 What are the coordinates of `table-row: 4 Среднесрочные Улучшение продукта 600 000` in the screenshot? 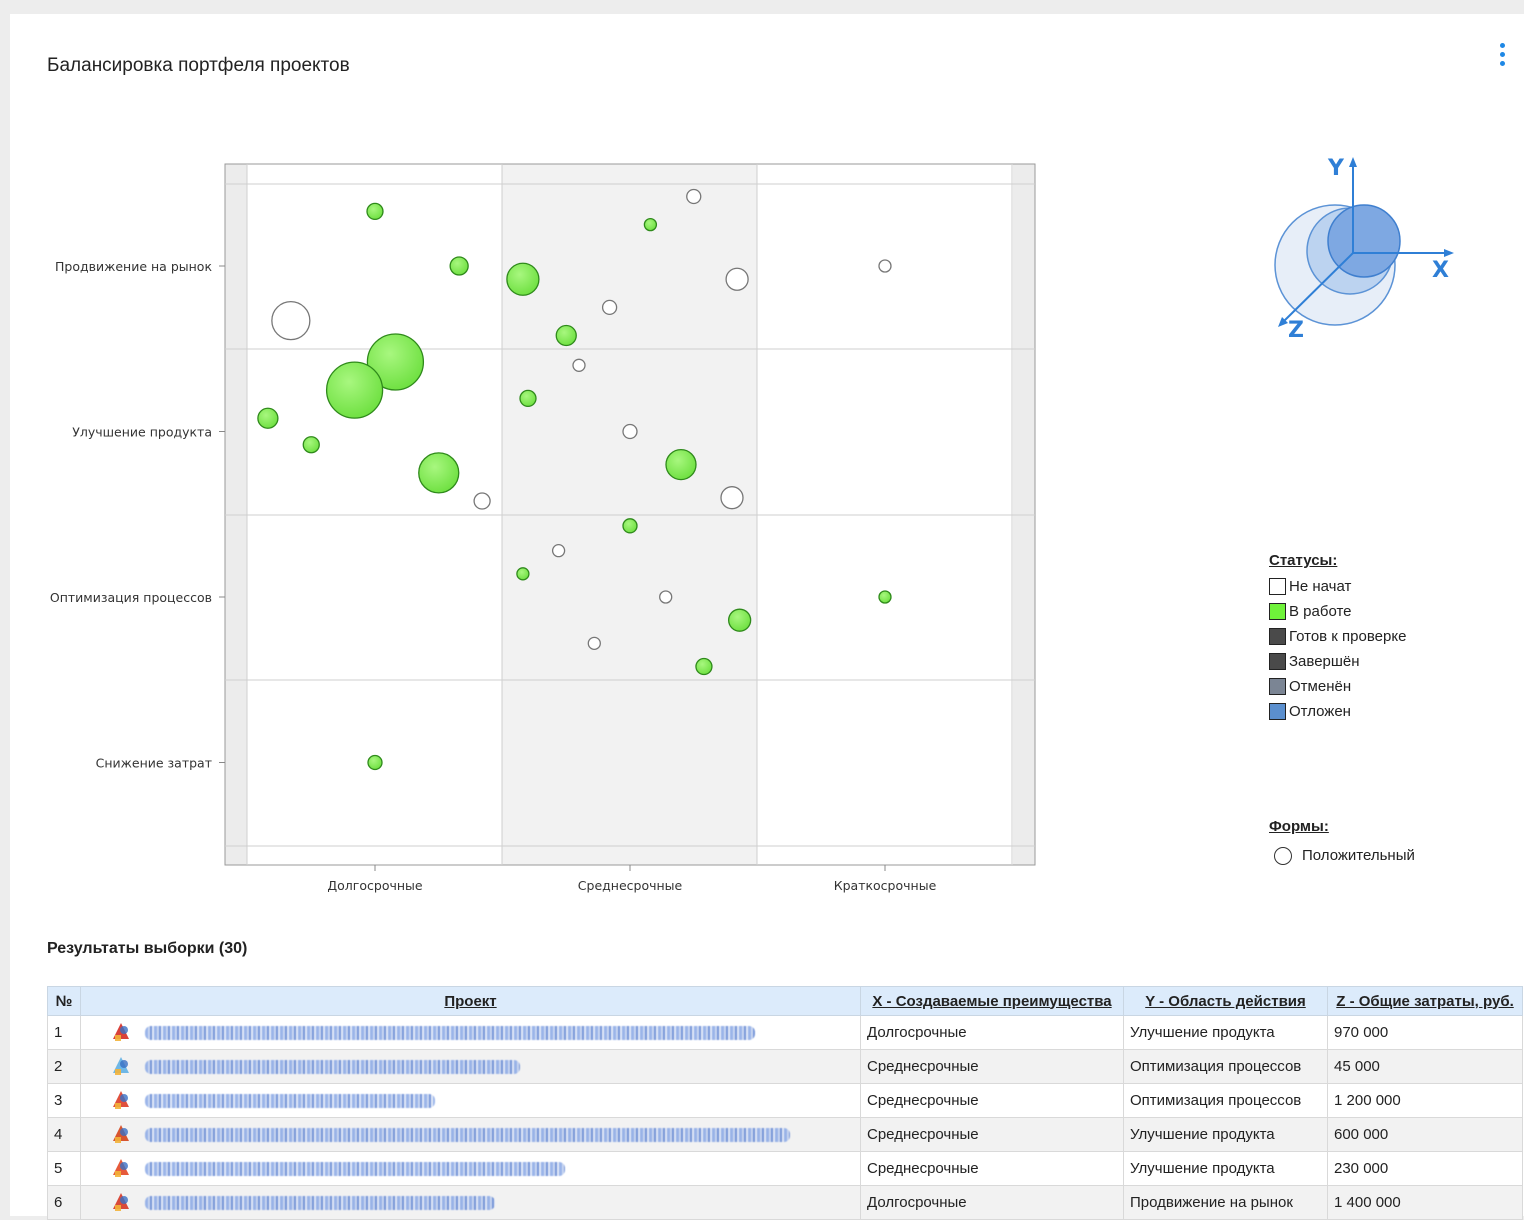 It's located at (785, 1134).